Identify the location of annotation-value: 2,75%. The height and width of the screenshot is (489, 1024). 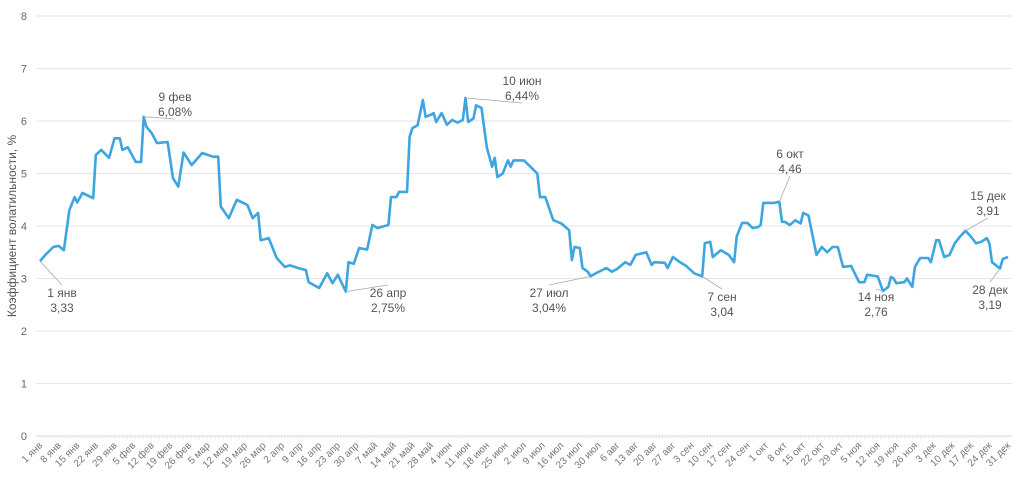
(388, 308).